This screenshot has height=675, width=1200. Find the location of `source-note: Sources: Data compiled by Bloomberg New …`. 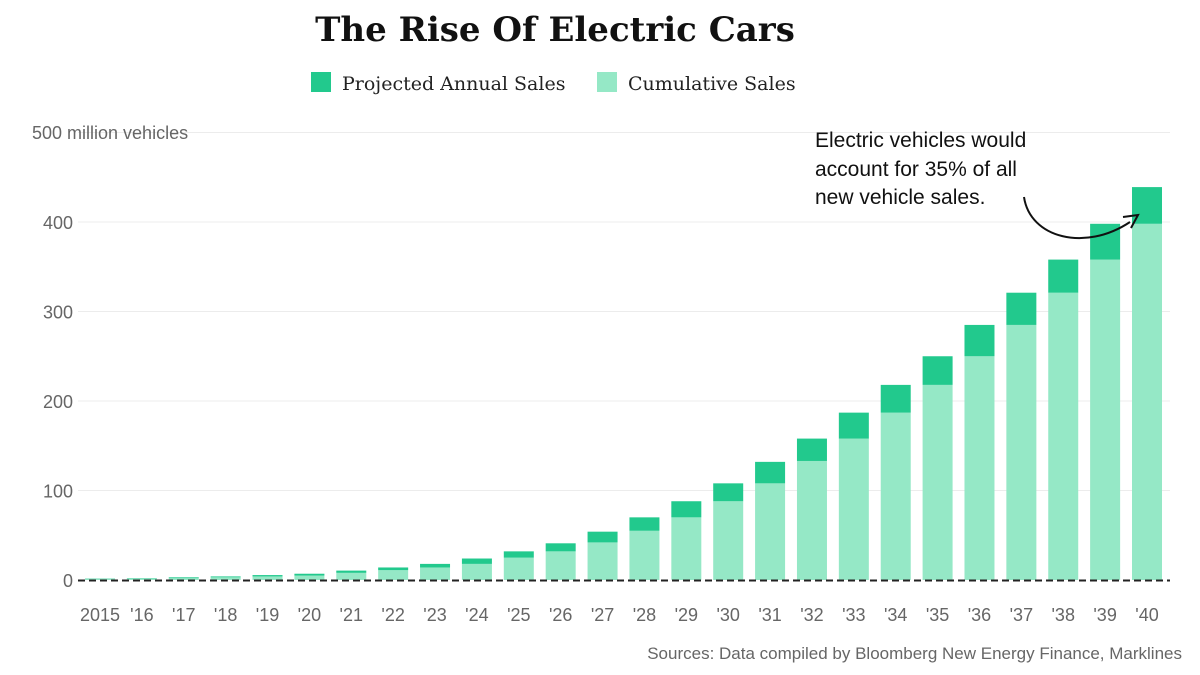

source-note: Sources: Data compiled by Bloomberg New … is located at coordinates (914, 653).